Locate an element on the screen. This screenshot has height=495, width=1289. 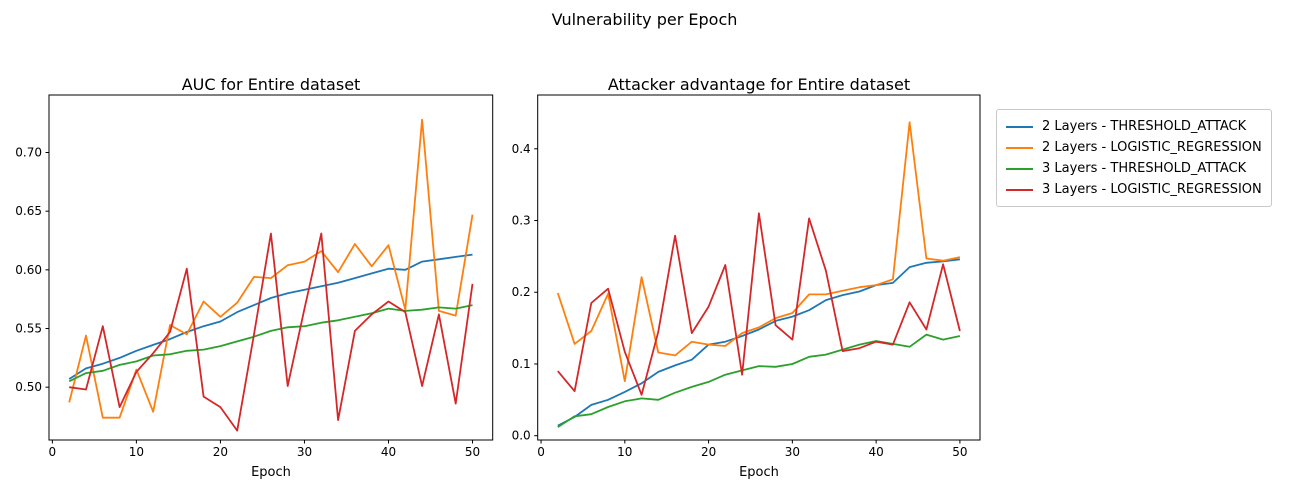
legend-item: 2 Layers - THRESHOLD_ATTACK is located at coordinates (1134, 126).